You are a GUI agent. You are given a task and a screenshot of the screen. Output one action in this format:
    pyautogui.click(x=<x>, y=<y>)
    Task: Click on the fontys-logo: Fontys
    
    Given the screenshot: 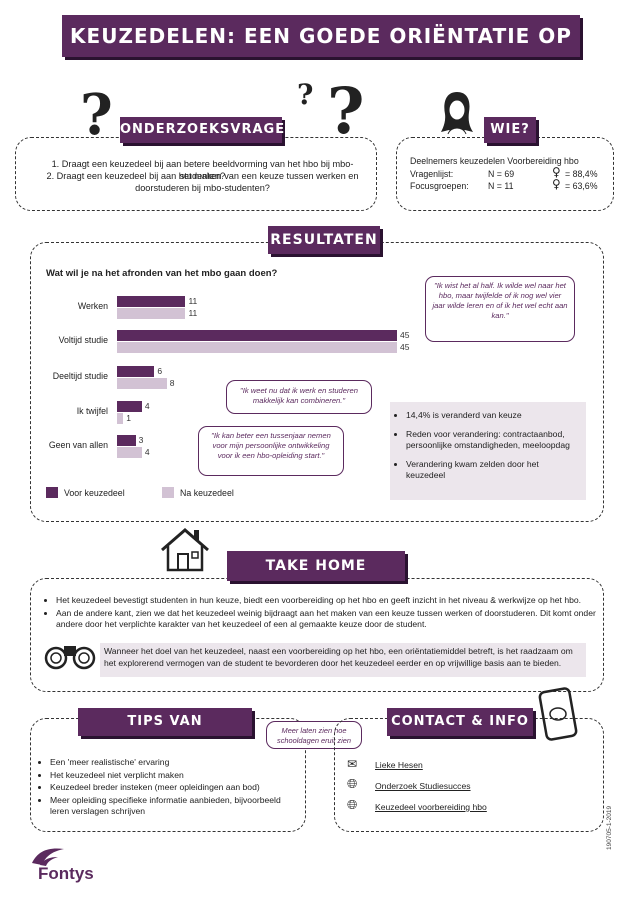 What is the action you would take?
    pyautogui.click(x=66, y=873)
    